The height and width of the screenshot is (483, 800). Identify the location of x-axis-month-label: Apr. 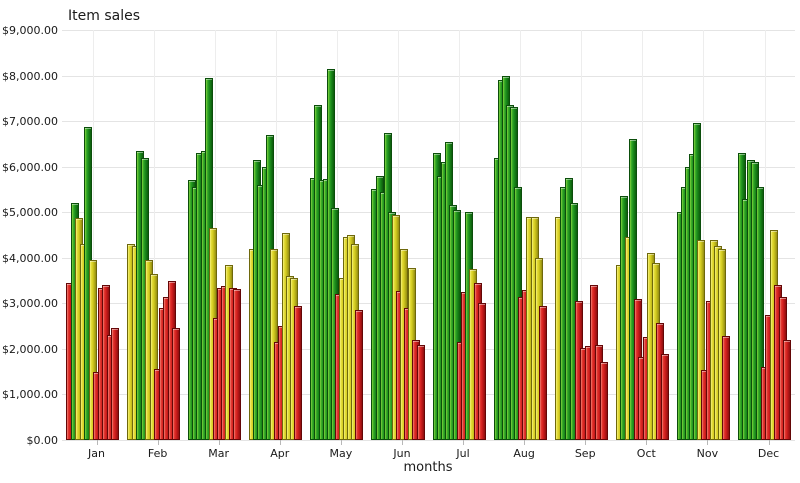
(280, 453).